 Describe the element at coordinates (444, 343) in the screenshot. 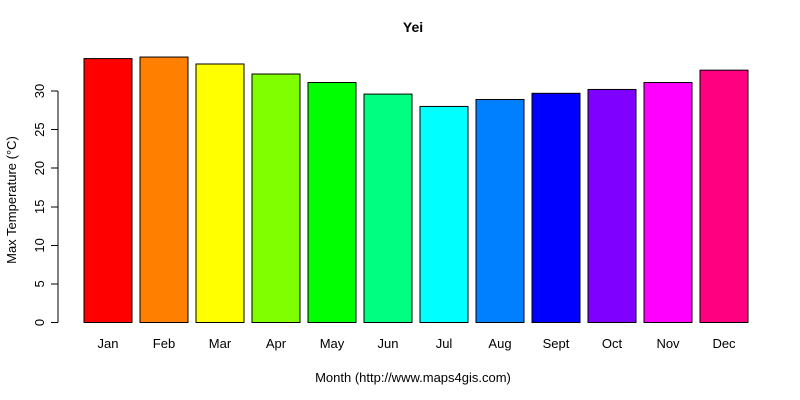

I see `month-label-jul: Jul` at that location.